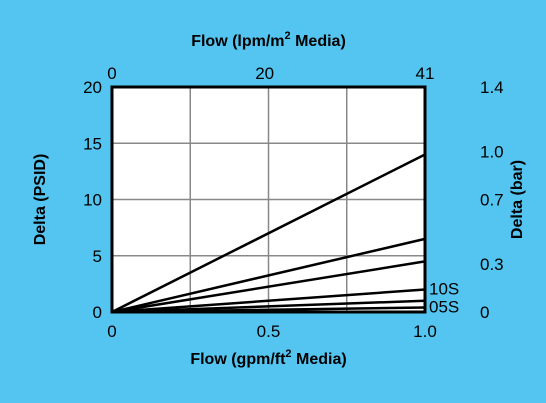  What do you see at coordinates (92, 87) in the screenshot?
I see `left-tick-label: 20` at bounding box center [92, 87].